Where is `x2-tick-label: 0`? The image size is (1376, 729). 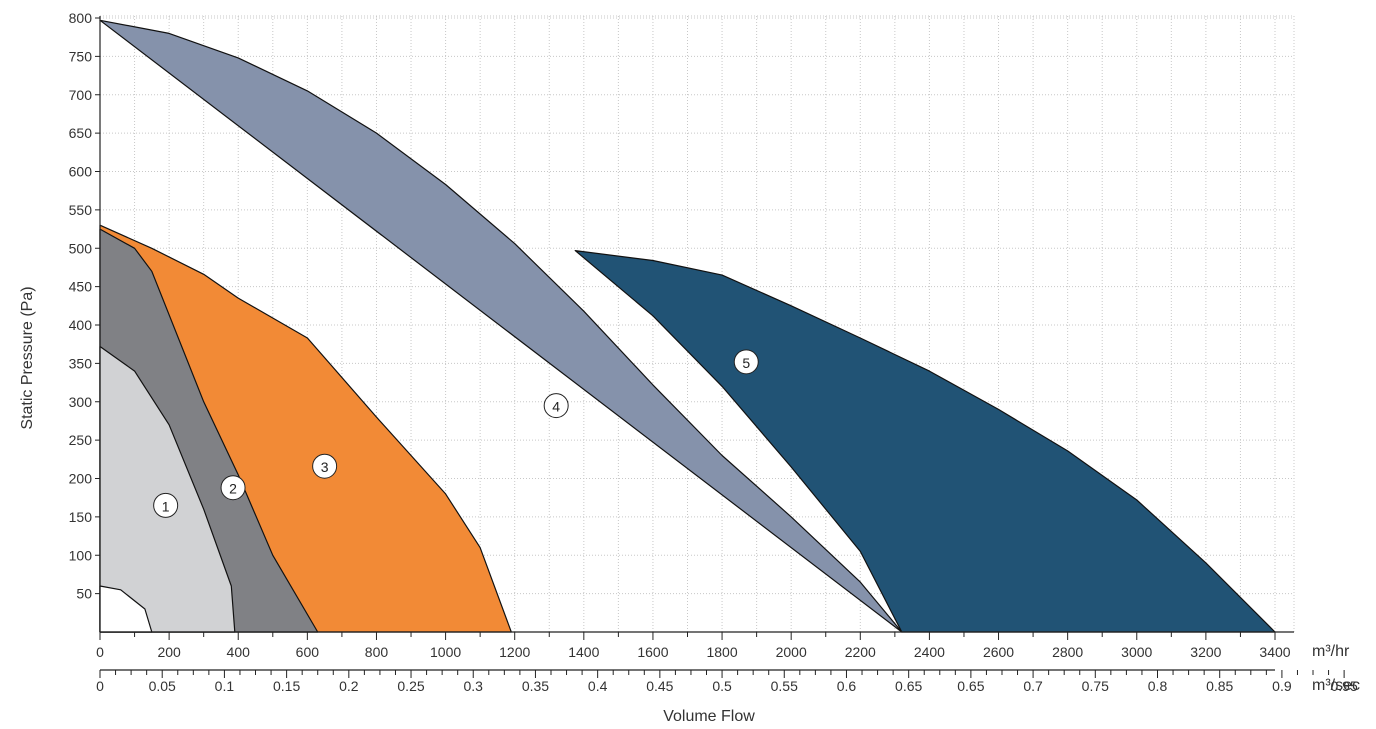 x2-tick-label: 0 is located at coordinates (100, 686).